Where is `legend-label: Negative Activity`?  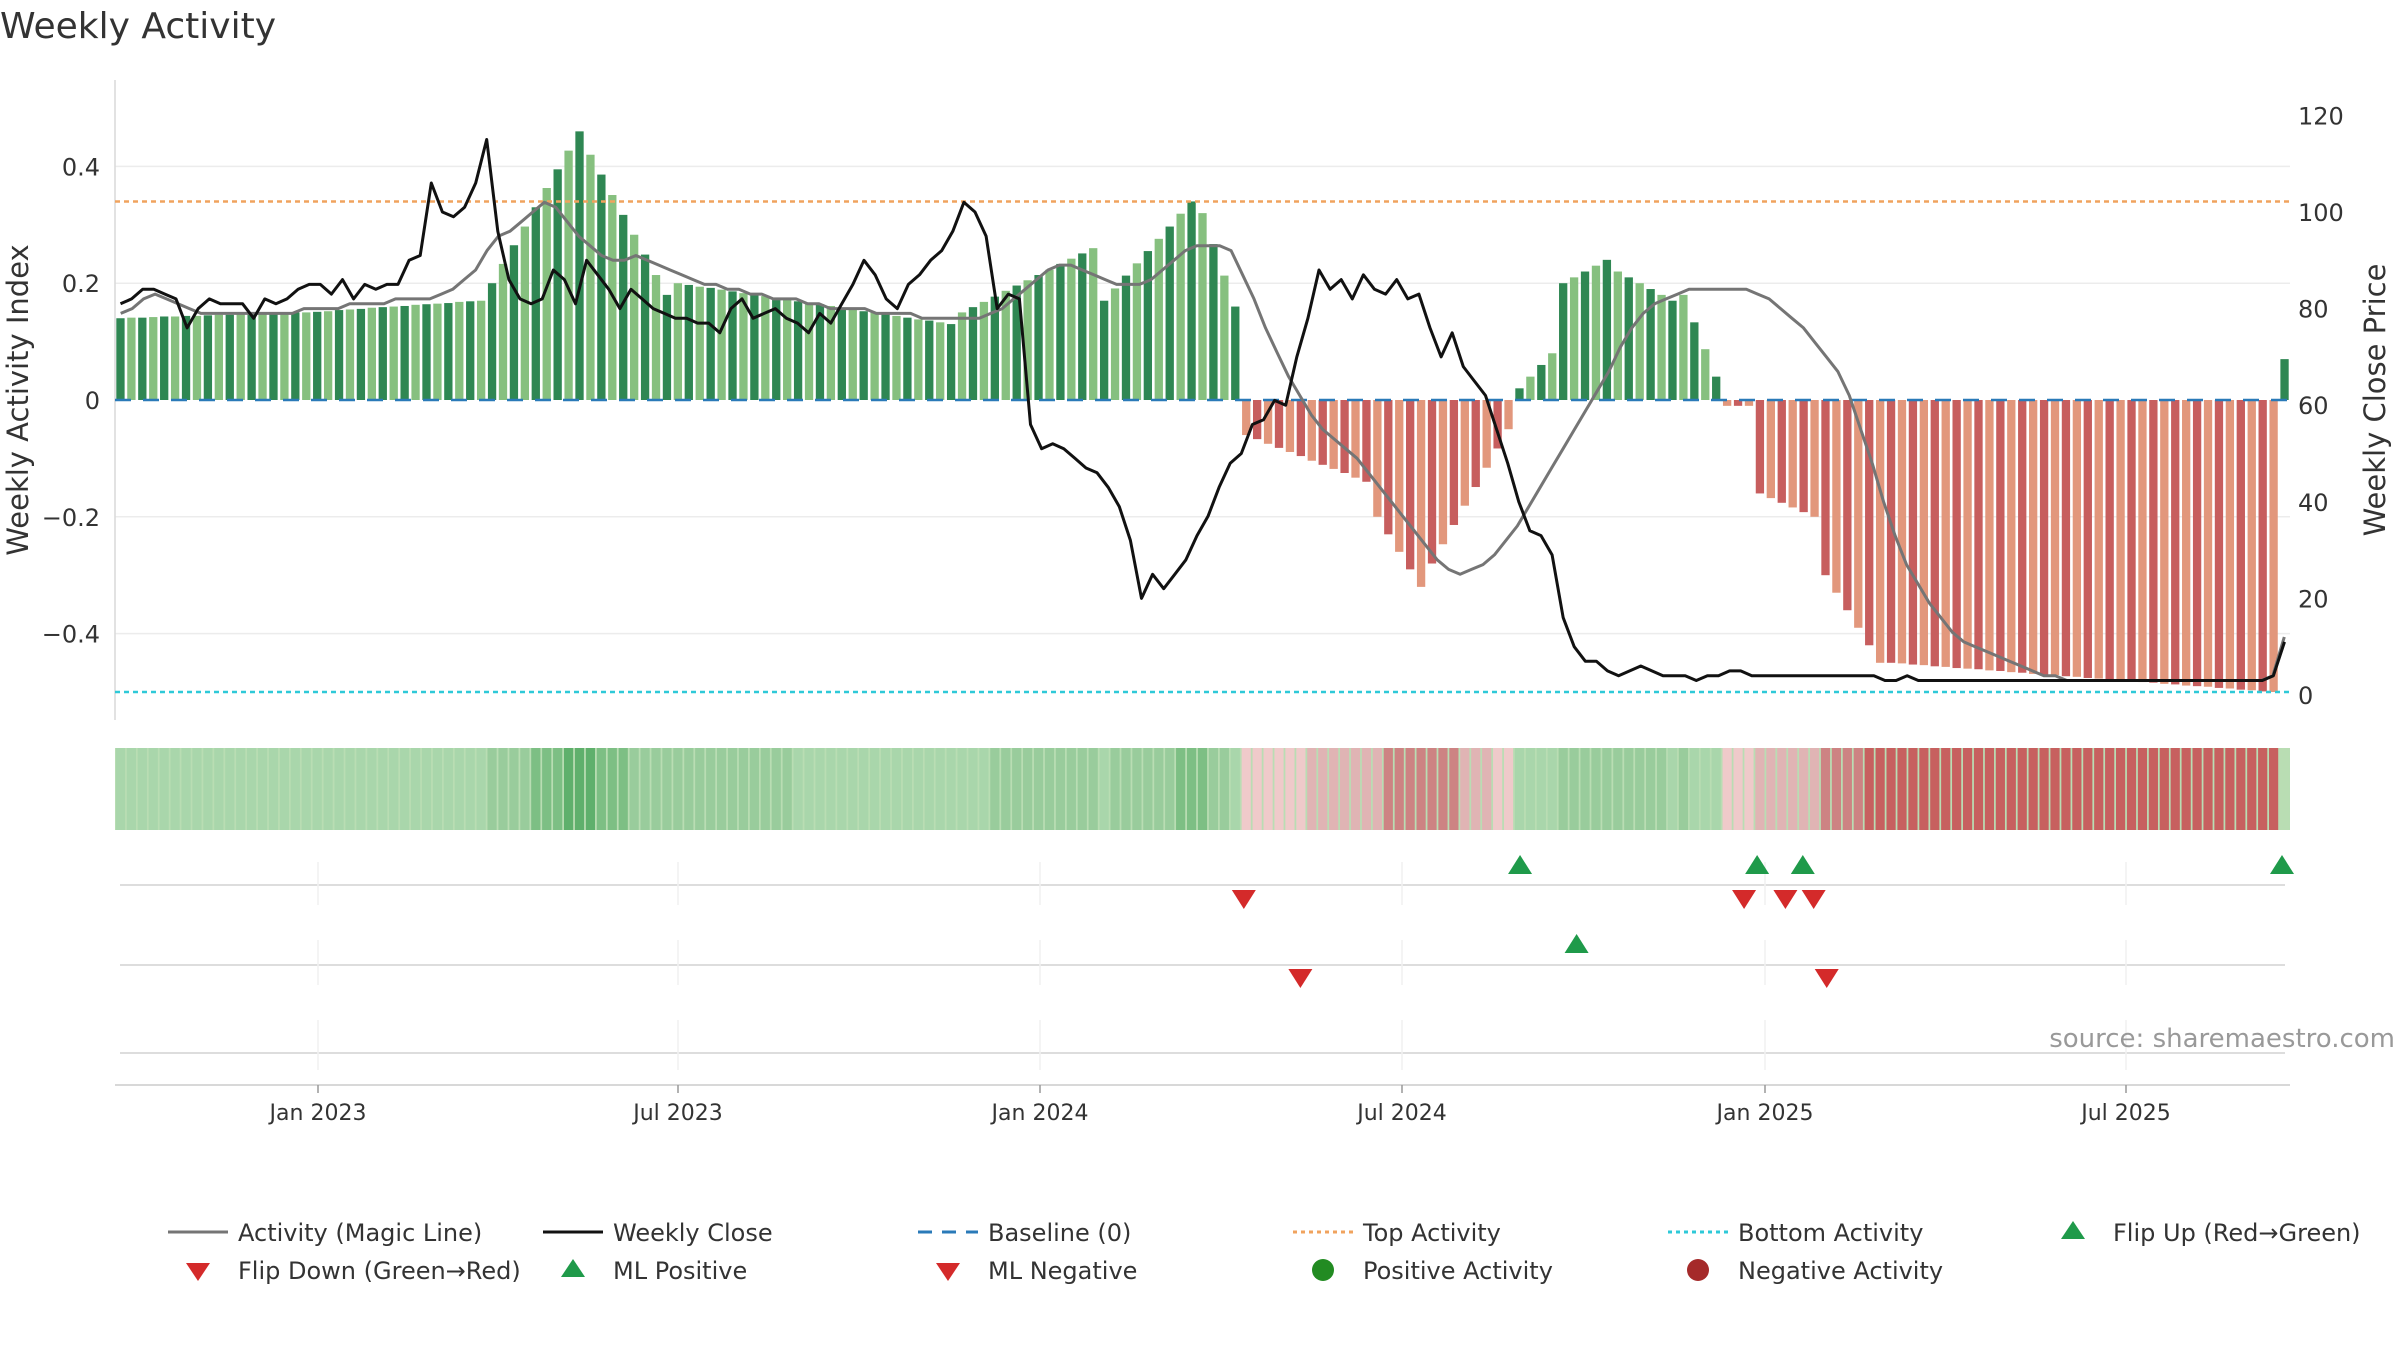
legend-label: Negative Activity is located at coordinates (1840, 1271).